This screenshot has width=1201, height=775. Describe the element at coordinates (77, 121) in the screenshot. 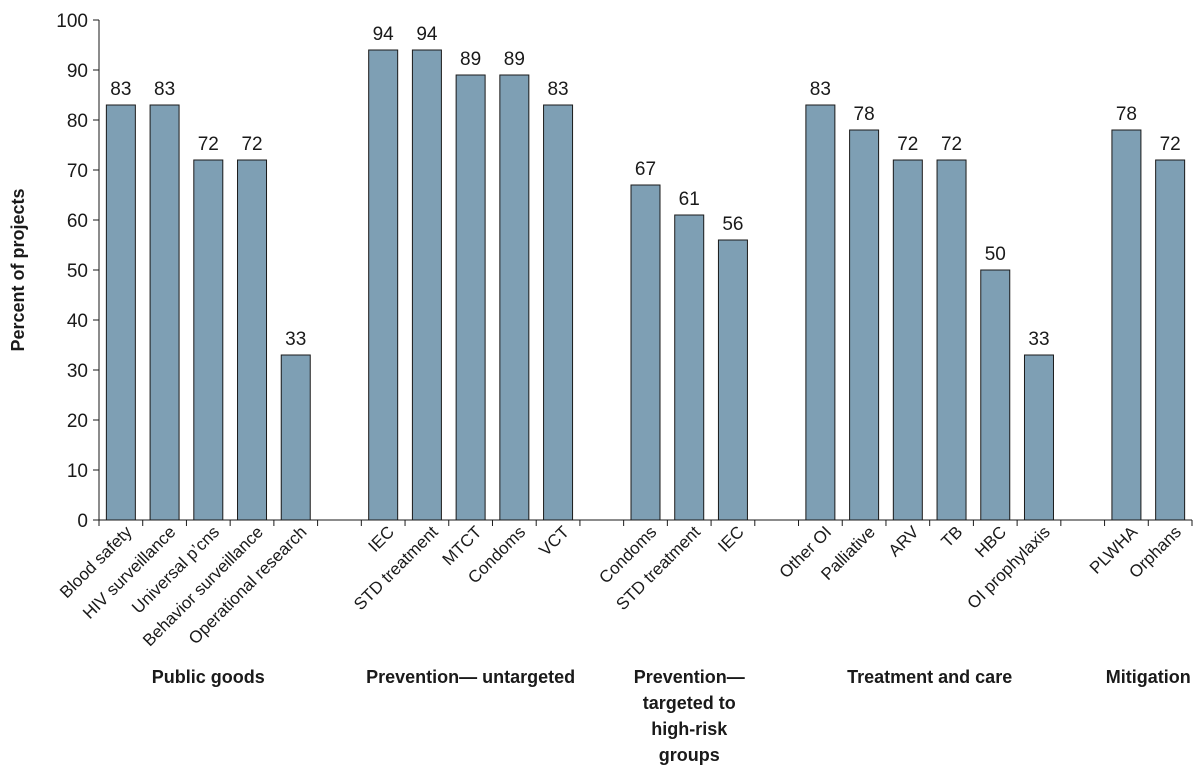

I see `y-tick-label: 80` at that location.